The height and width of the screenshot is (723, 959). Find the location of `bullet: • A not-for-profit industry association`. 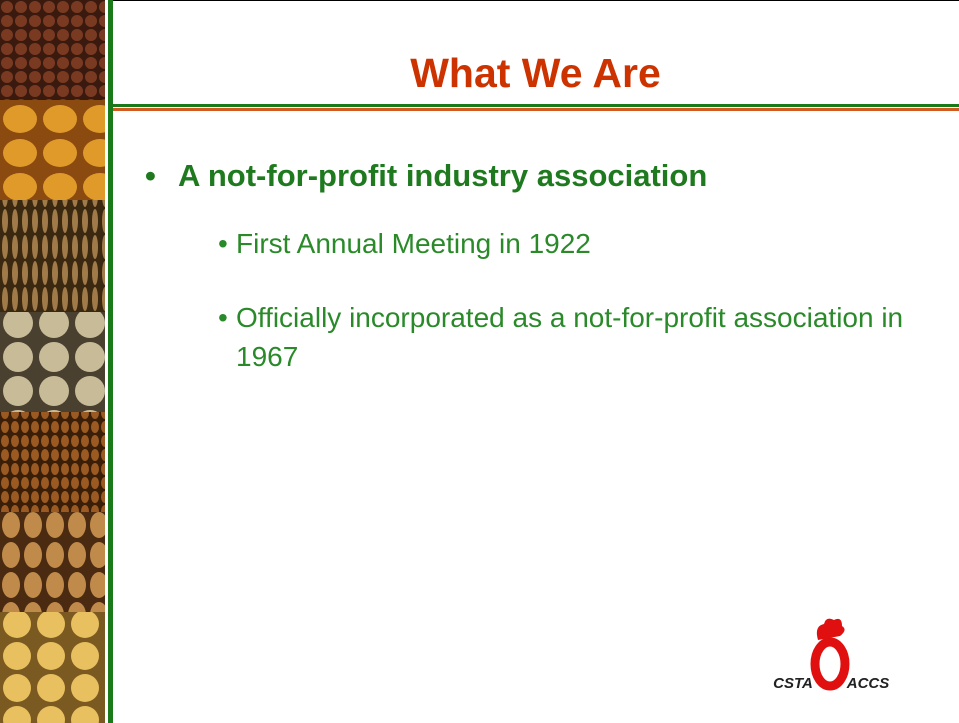

bullet: • A not-for-profit industry association is located at coordinates (535, 176).